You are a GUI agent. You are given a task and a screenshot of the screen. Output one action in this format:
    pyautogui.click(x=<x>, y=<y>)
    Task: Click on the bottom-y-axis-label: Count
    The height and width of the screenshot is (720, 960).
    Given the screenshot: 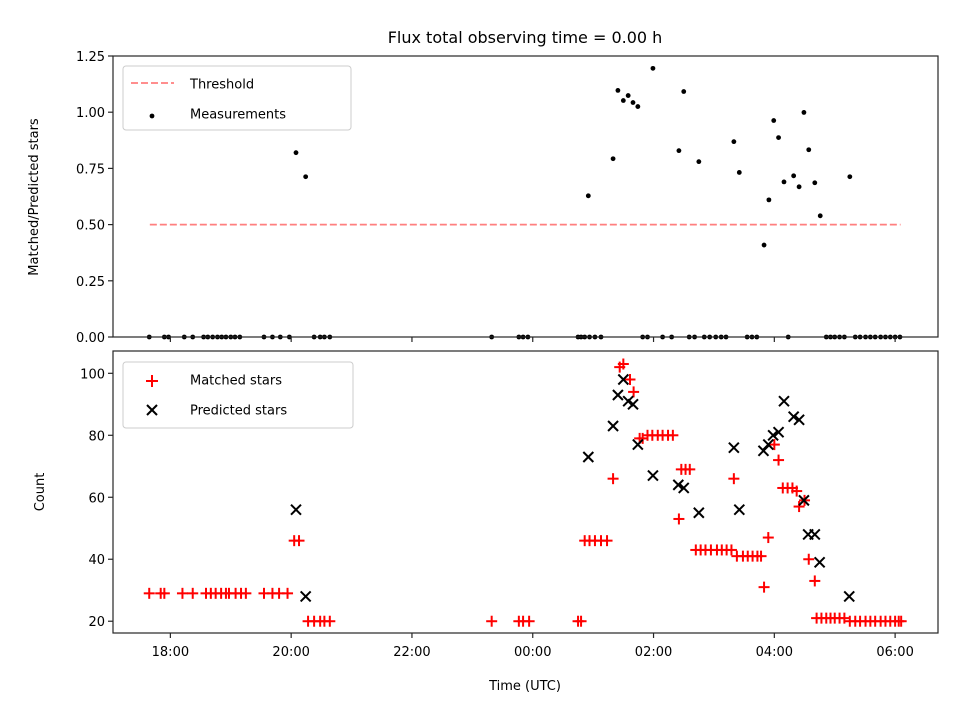 What is the action you would take?
    pyautogui.click(x=40, y=492)
    